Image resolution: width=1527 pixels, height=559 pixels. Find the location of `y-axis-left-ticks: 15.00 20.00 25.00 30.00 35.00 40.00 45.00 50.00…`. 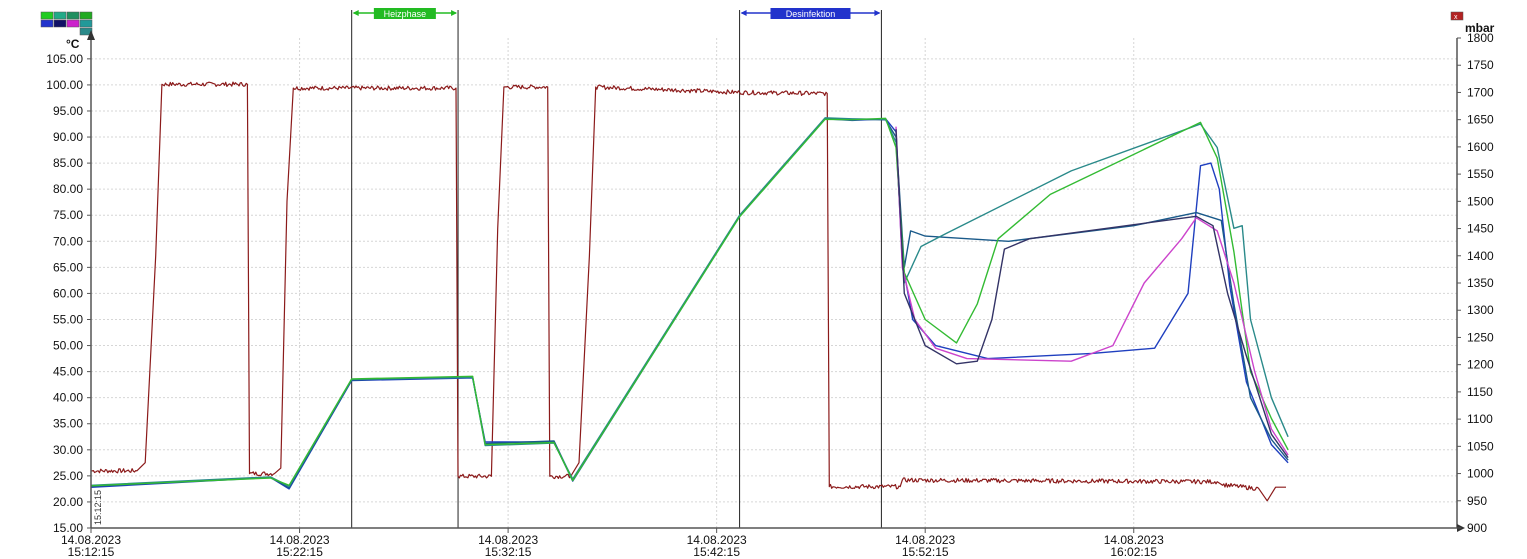

y-axis-left-ticks: 15.00 20.00 25.00 30.00 35.00 40.00 45.00 50.00… is located at coordinates (68, 293).